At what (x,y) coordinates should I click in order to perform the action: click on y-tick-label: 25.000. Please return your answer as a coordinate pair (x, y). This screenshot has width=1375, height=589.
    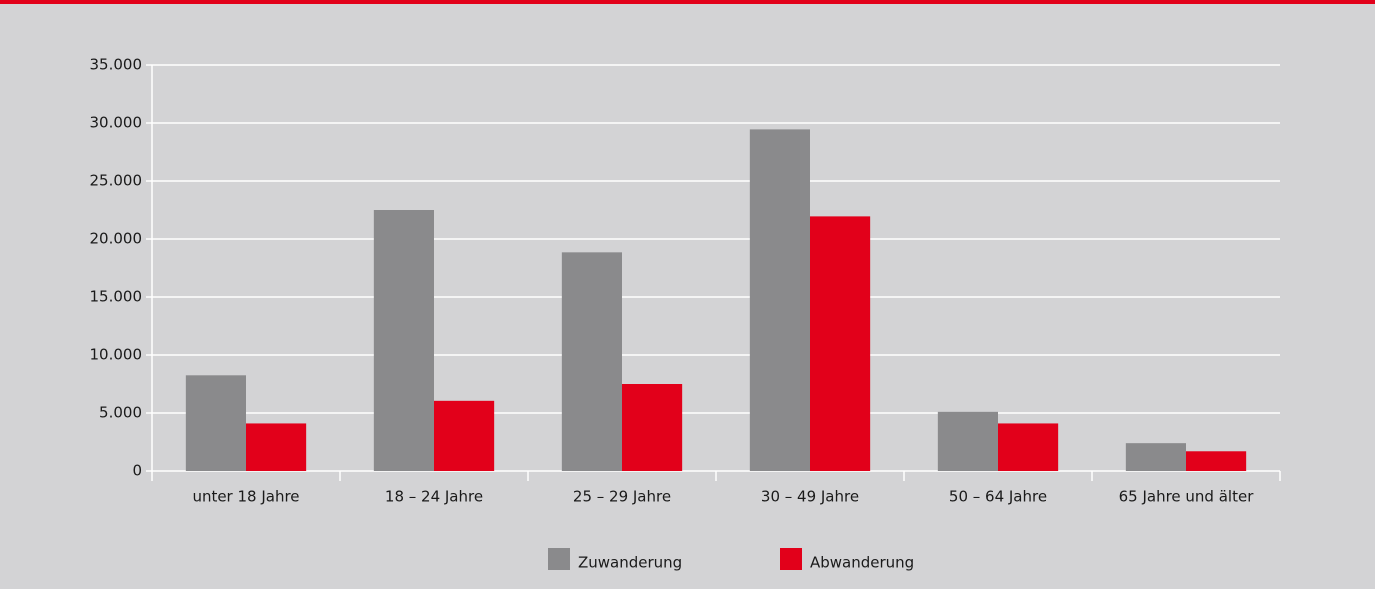
    Looking at the image, I should click on (116, 181).